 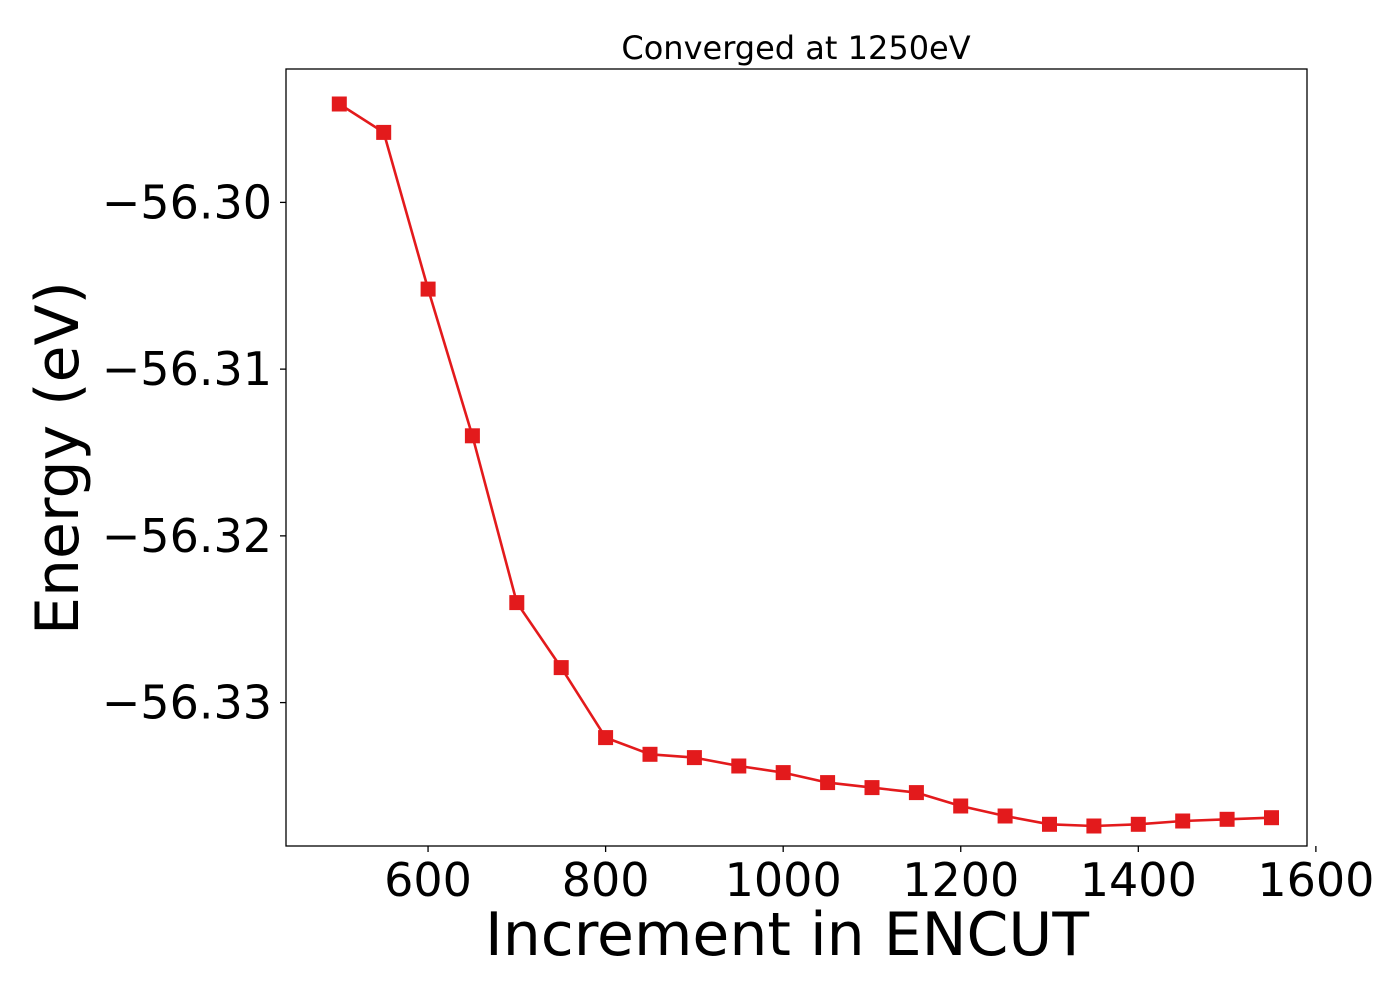 I want to click on y-axis-label: Energy (eV), so click(x=58, y=458).